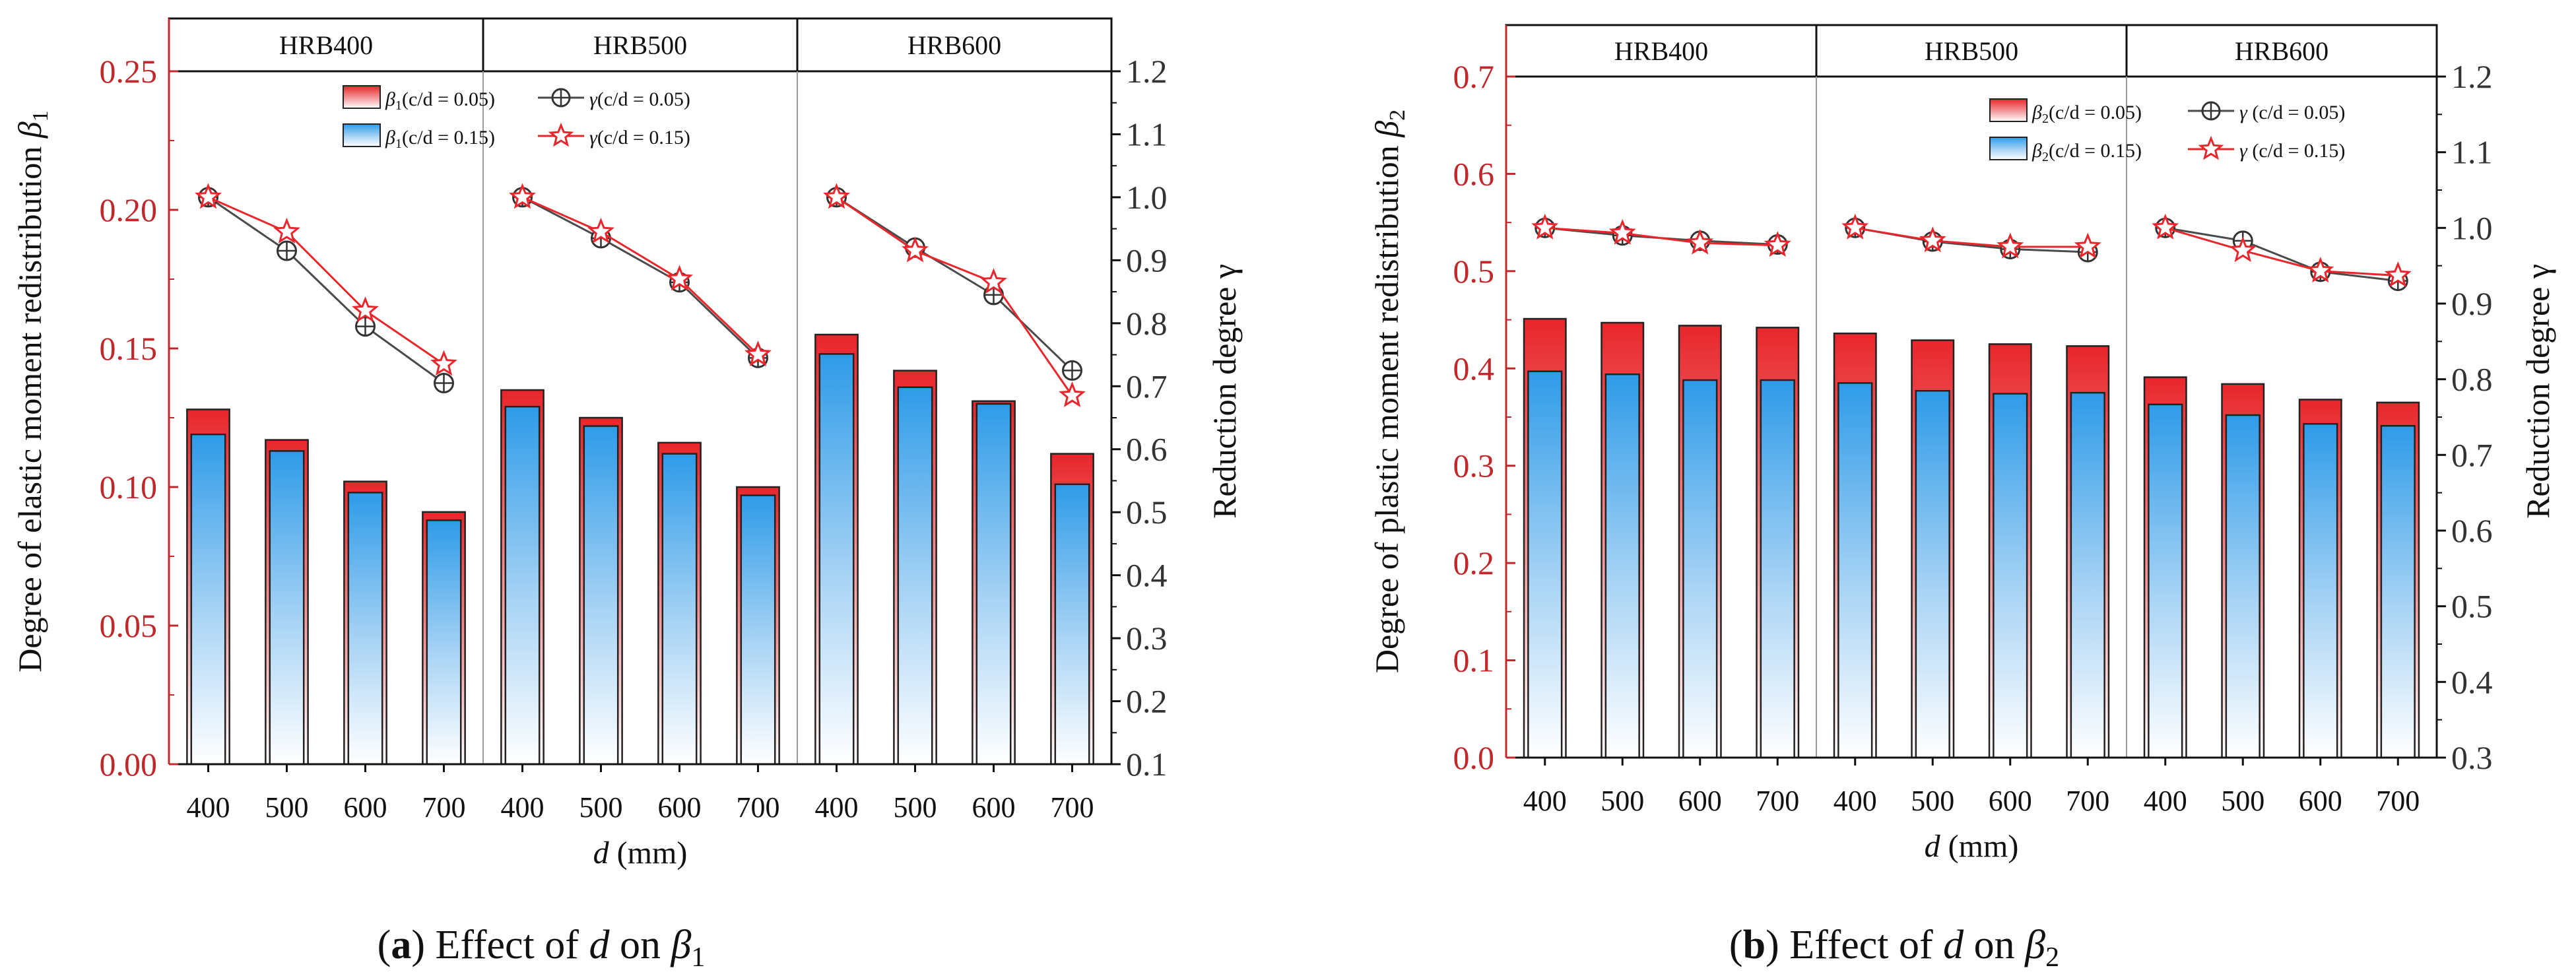 The image size is (2576, 980). I want to click on y-left-tick-label: 0.2, so click(1474, 562).